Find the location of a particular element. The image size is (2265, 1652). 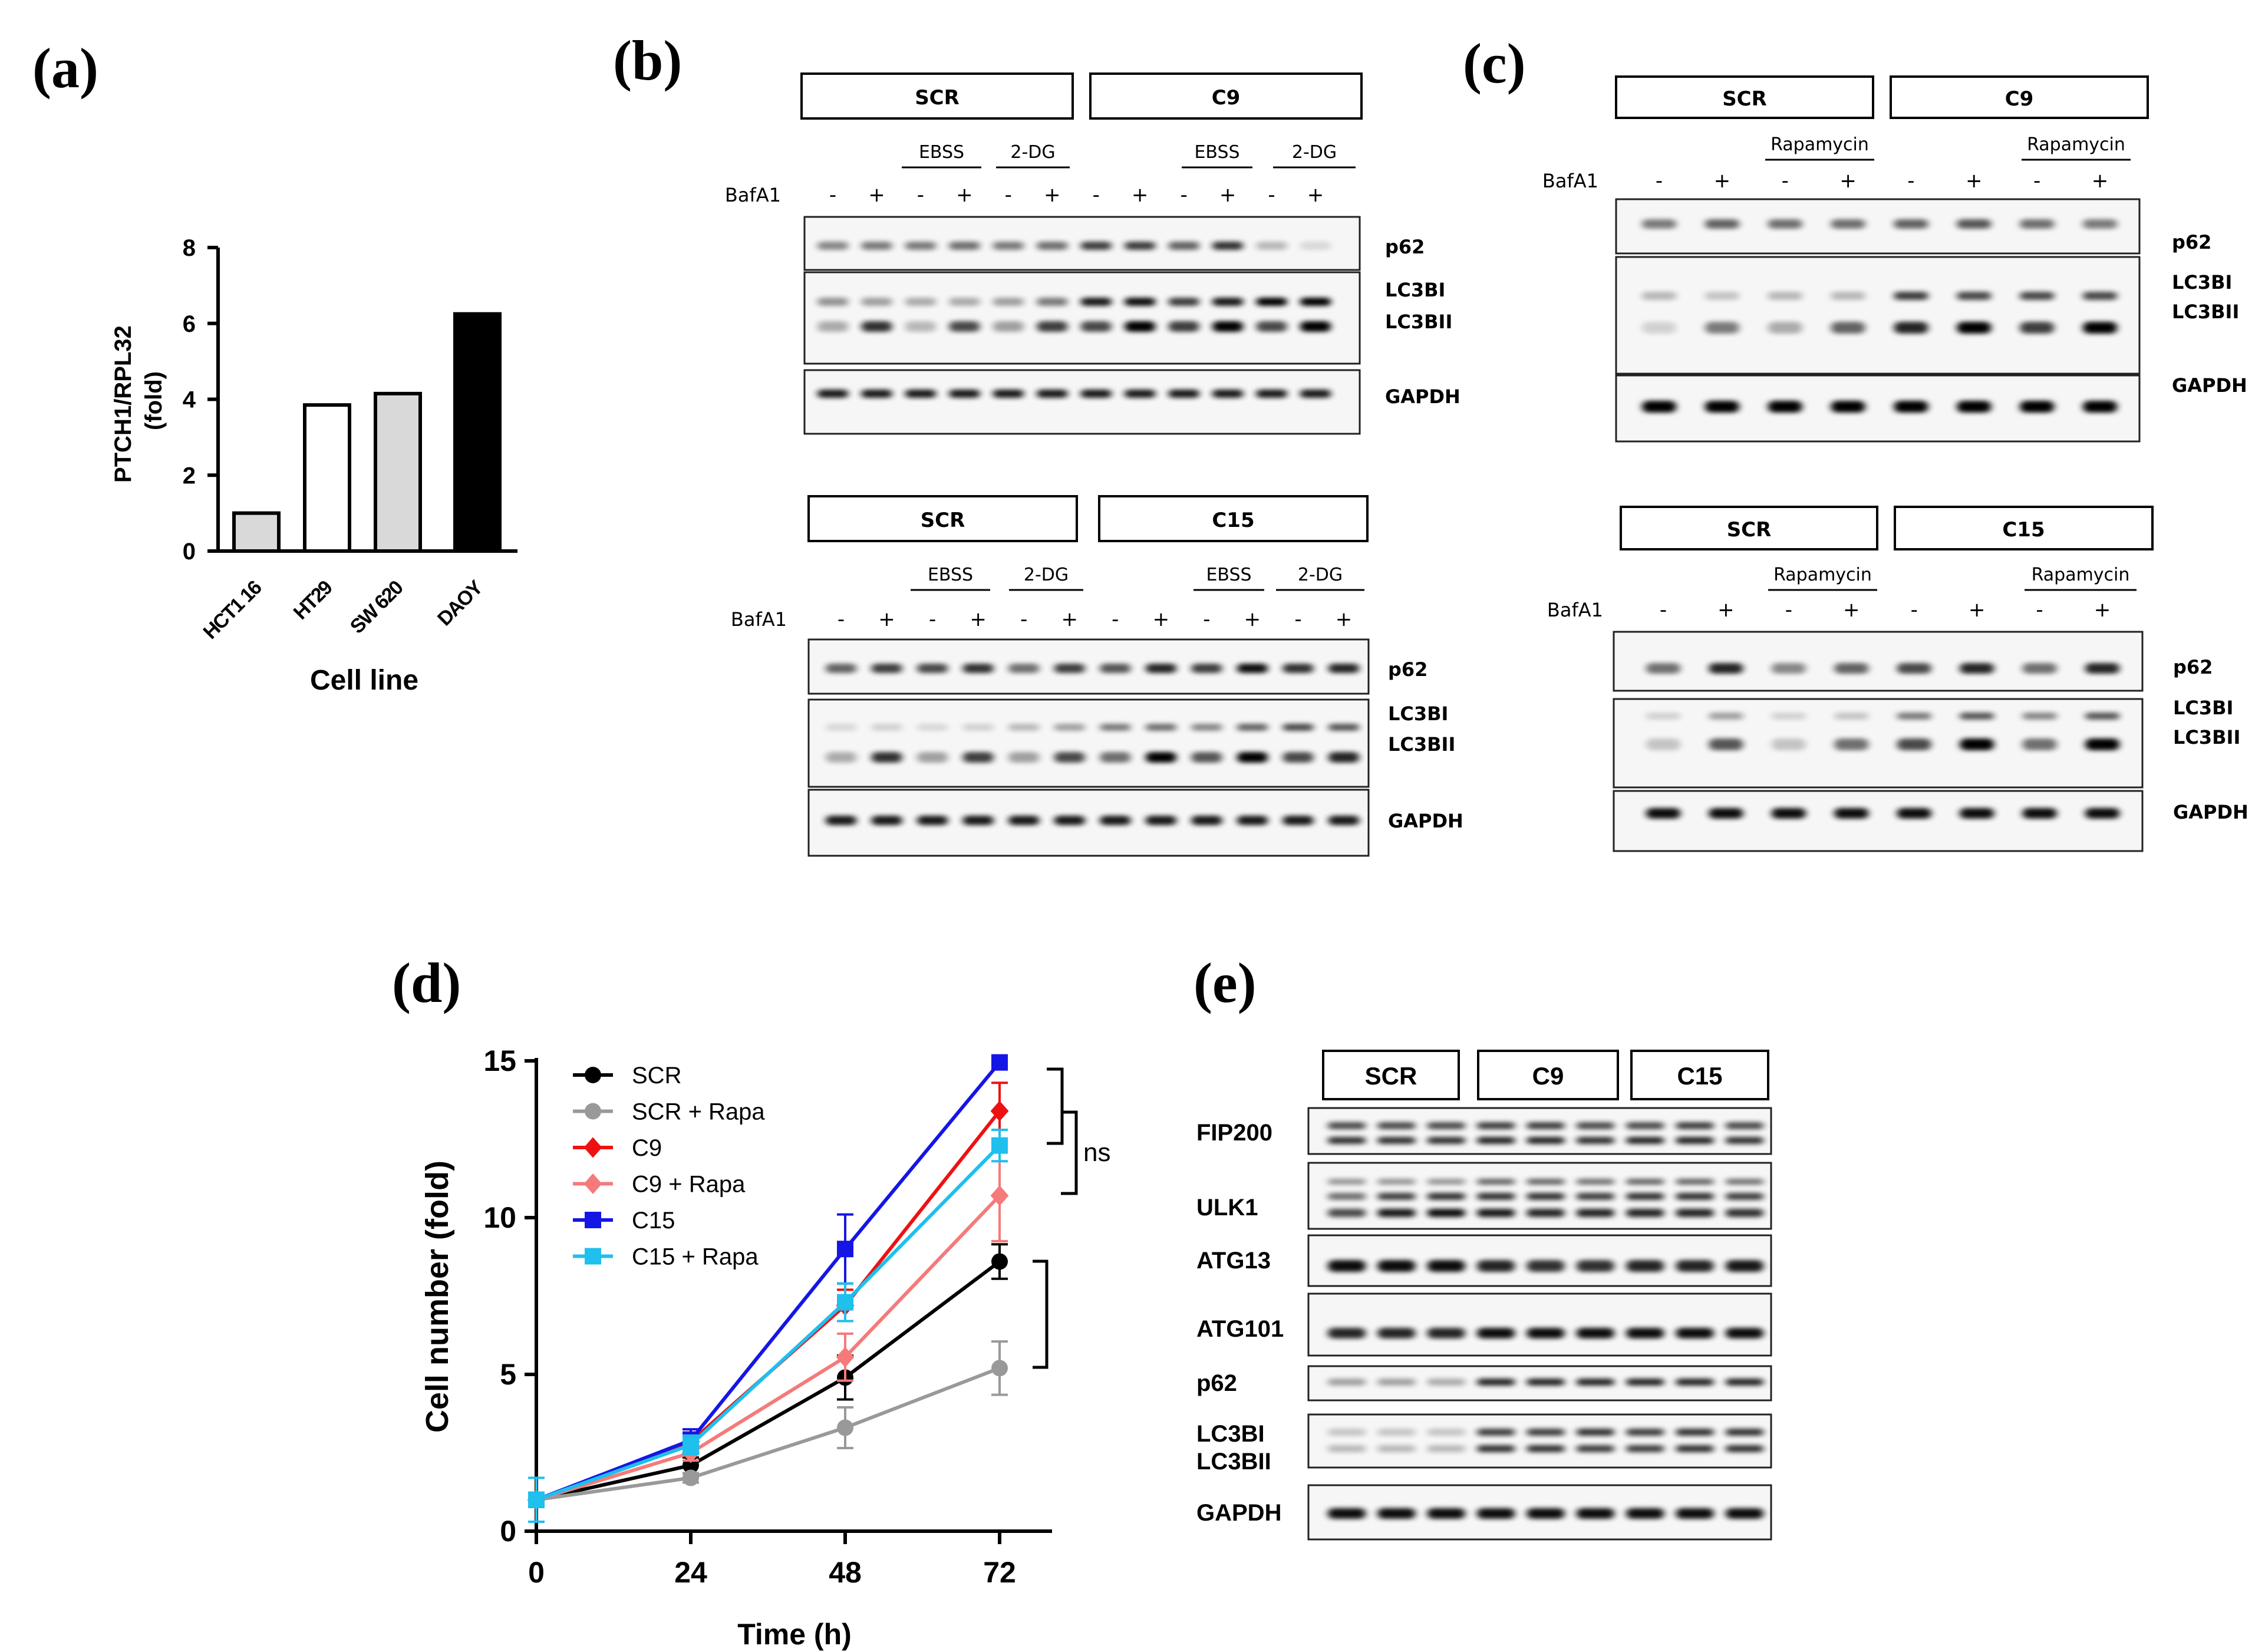

band-label: GAPDH is located at coordinates (1423, 397).